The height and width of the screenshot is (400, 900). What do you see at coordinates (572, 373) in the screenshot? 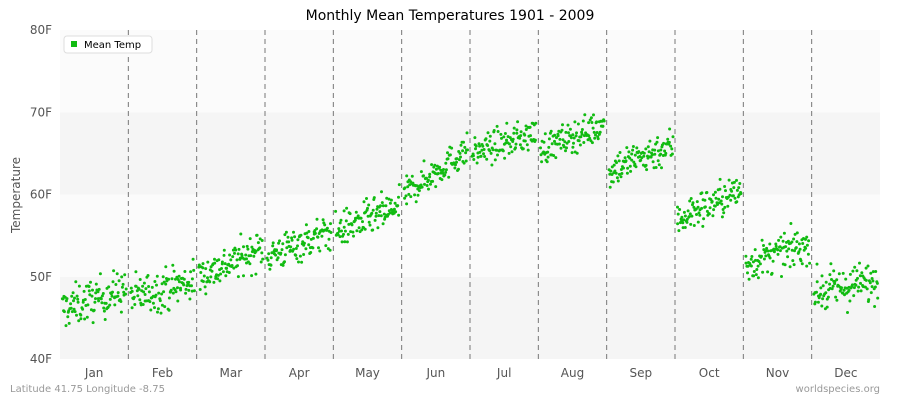
I see `x-tick-label: Aug` at bounding box center [572, 373].